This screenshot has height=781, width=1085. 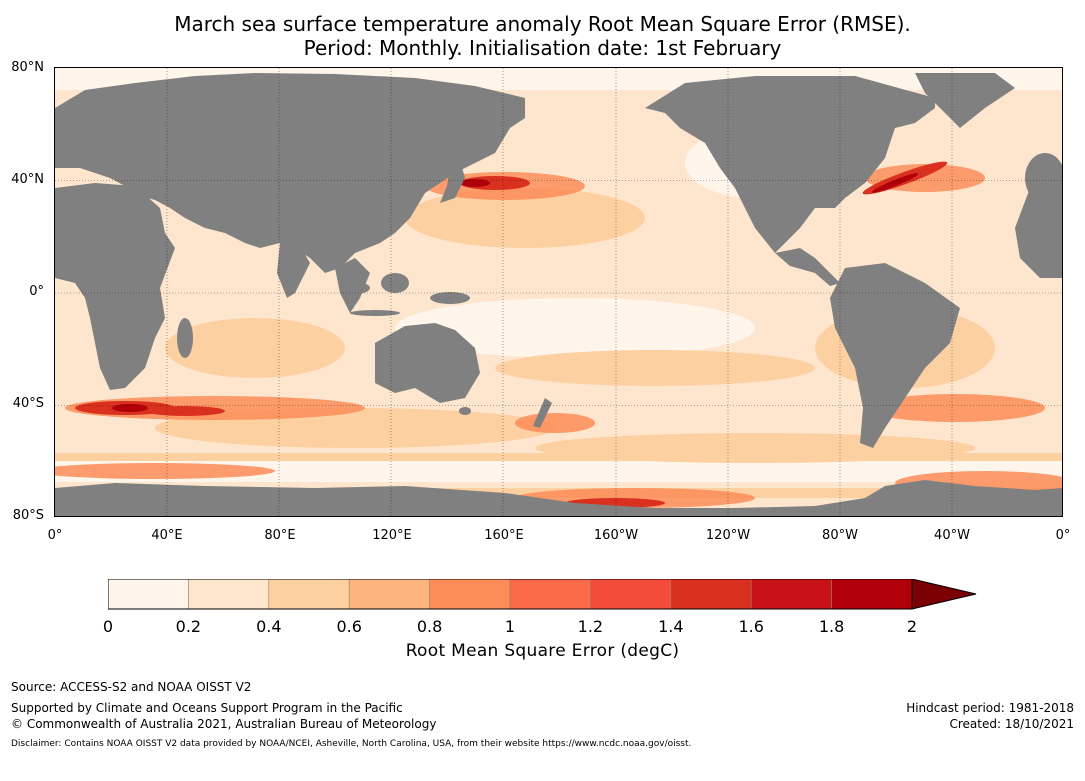 I want to click on landmass-new-guinea, so click(x=450, y=298).